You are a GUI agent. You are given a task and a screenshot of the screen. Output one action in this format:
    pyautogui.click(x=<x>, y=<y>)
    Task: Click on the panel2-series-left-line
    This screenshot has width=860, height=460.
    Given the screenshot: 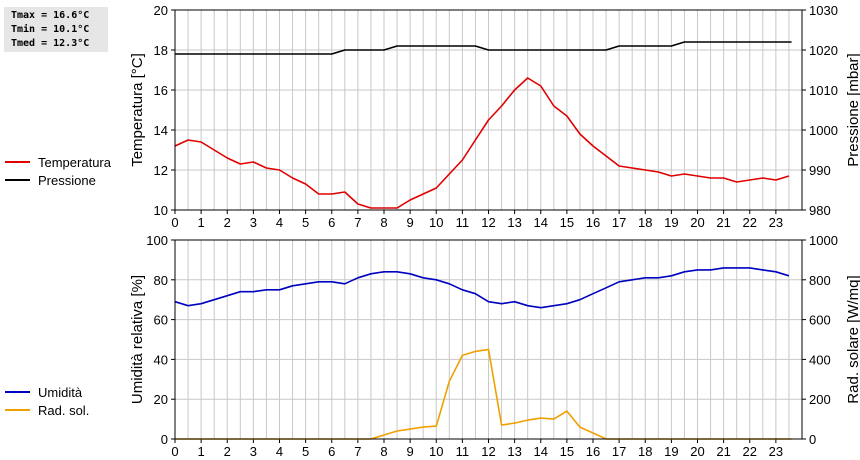 What is the action you would take?
    pyautogui.click(x=482, y=288)
    